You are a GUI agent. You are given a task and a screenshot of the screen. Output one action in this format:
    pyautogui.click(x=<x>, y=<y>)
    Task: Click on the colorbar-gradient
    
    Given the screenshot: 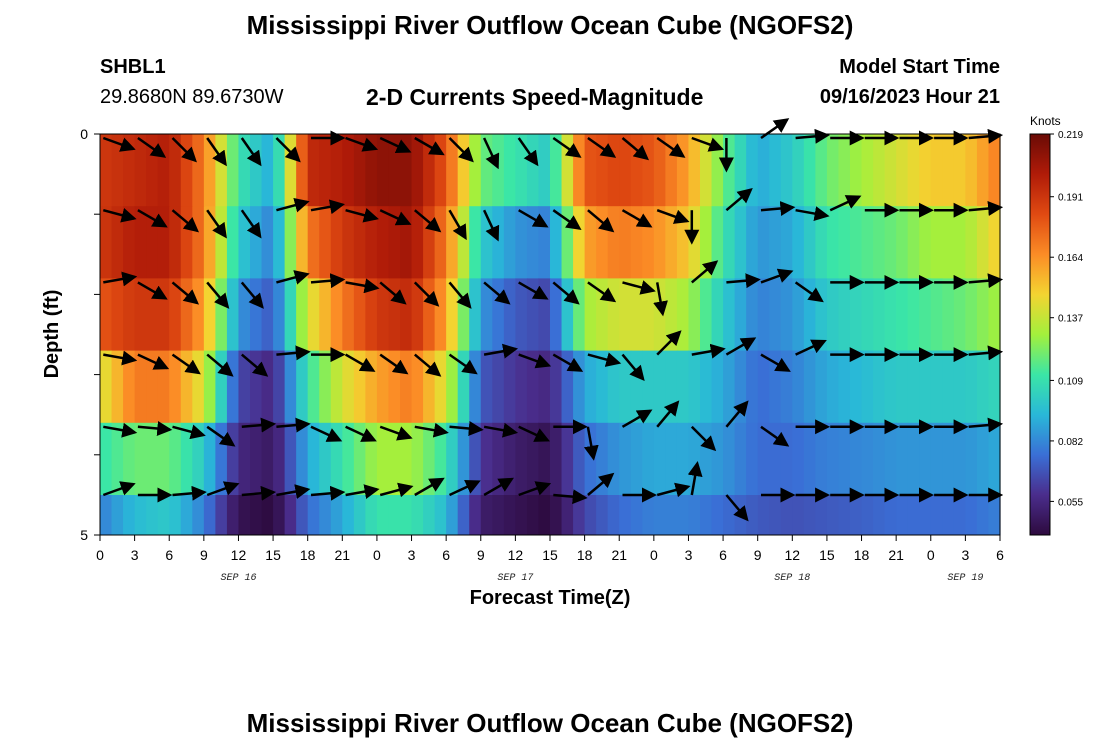 What is the action you would take?
    pyautogui.click(x=1040, y=334)
    